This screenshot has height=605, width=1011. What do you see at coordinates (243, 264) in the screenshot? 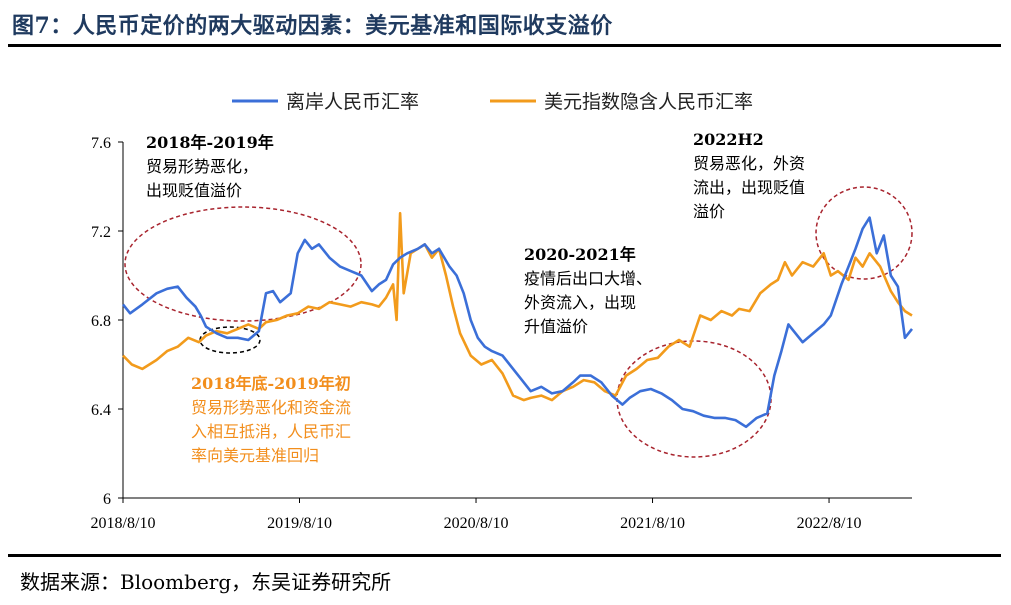
I see `ellipse-2018-2019` at bounding box center [243, 264].